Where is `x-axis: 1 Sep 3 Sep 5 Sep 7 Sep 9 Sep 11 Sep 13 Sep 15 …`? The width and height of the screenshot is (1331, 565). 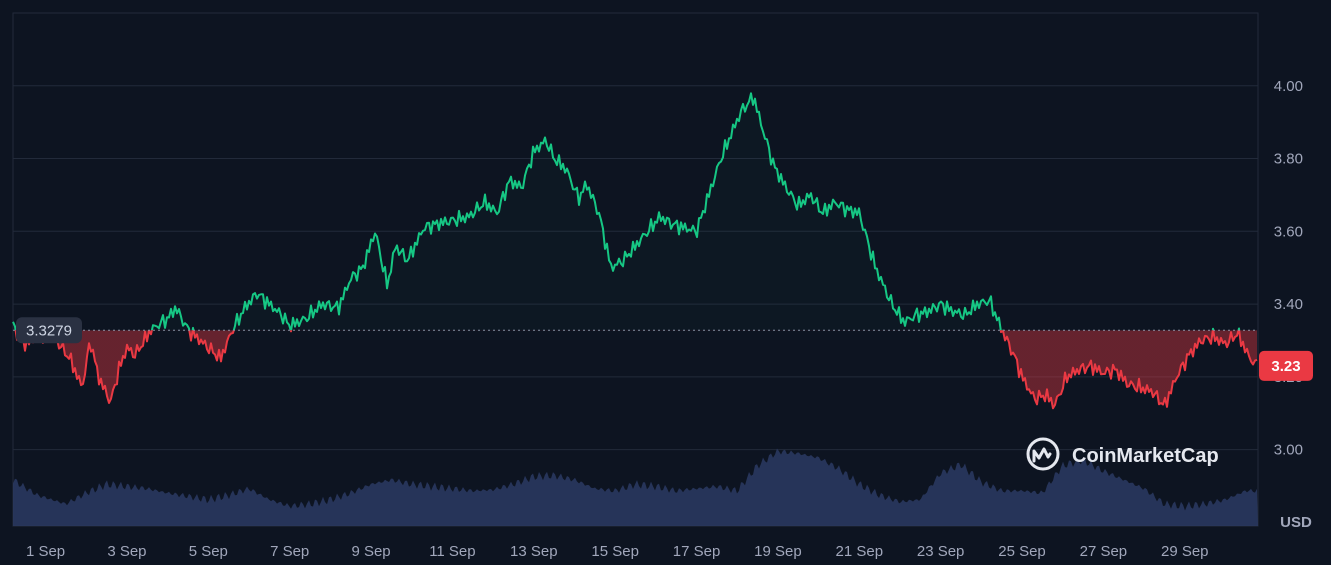
x-axis: 1 Sep 3 Sep 5 Sep 7 Sep 9 Sep 11 Sep 13 Sep 15 … is located at coordinates (617, 551).